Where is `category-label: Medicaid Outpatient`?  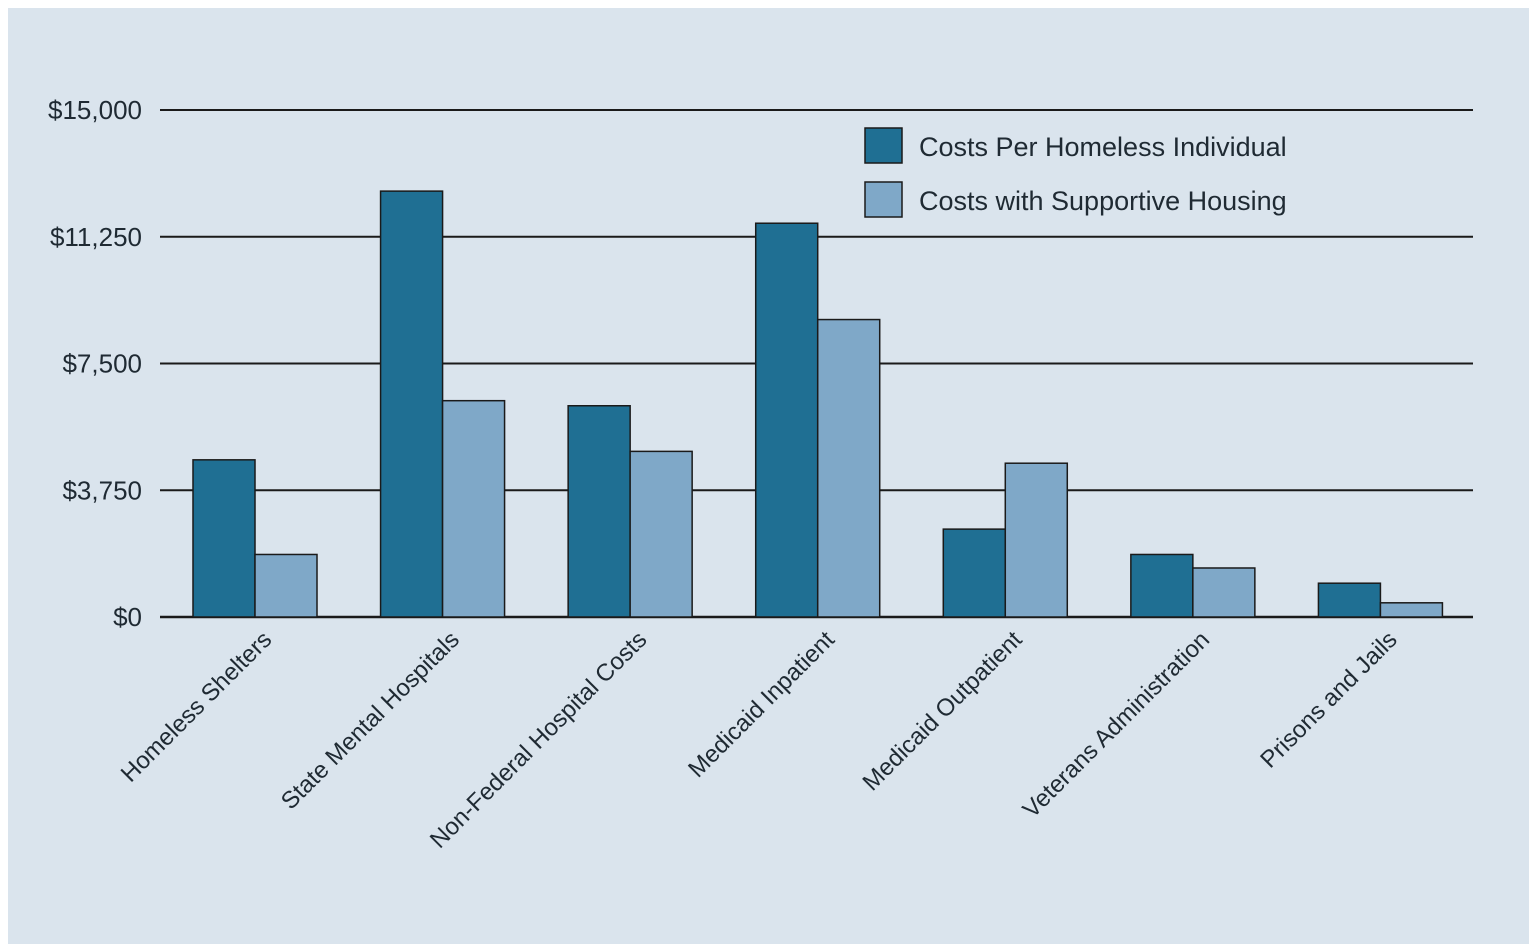
category-label: Medicaid Outpatient is located at coordinates (942, 711).